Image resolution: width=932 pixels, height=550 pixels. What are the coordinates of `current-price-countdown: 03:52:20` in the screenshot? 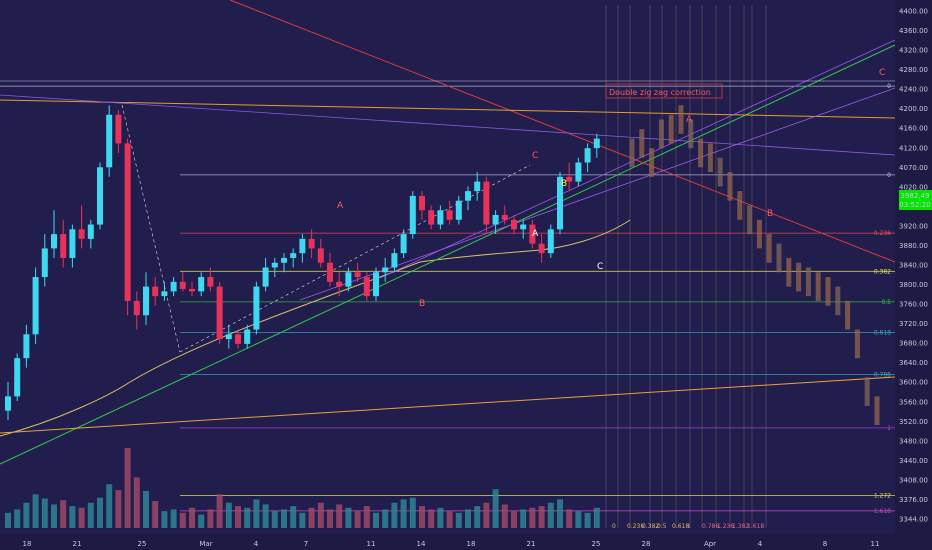 It's located at (914, 205).